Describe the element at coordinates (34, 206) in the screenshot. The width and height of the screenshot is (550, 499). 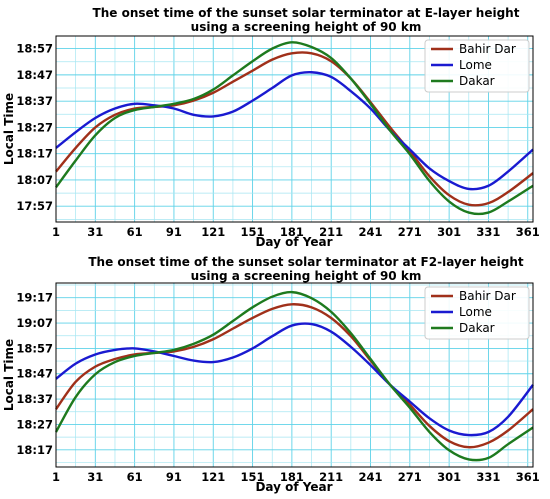
I see `y-tick-label: 17:57` at that location.